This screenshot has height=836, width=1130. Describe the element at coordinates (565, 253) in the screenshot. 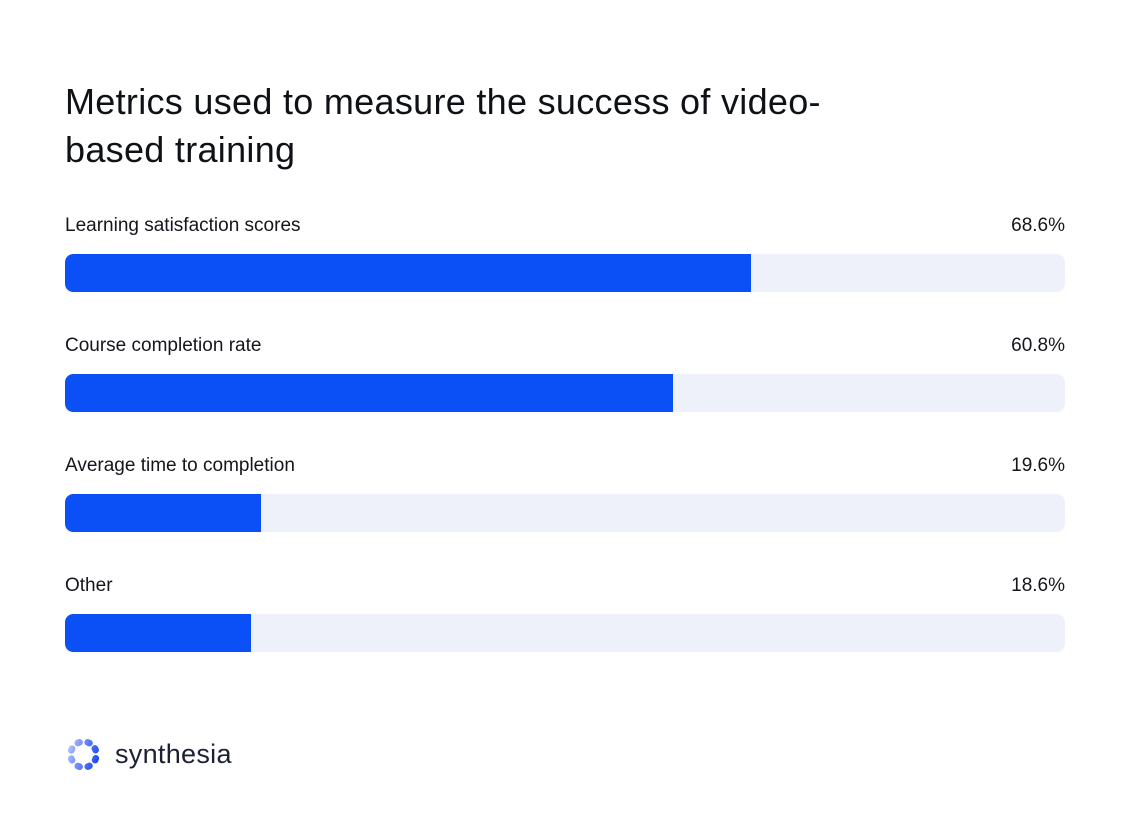

I see `bar-row: Learning satisfaction scores 68.6%` at that location.